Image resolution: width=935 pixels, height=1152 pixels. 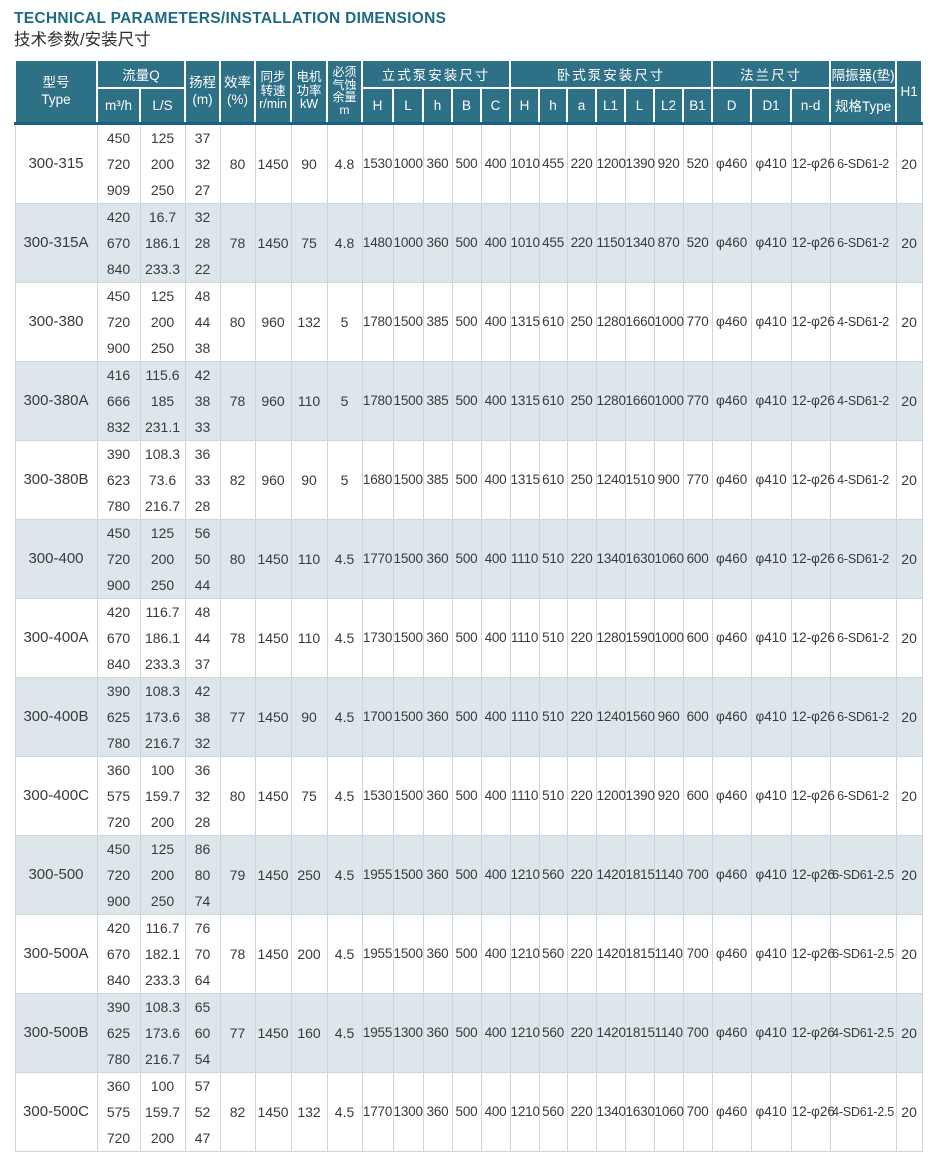 What do you see at coordinates (273, 321) in the screenshot?
I see `sync-speed: 960` at bounding box center [273, 321].